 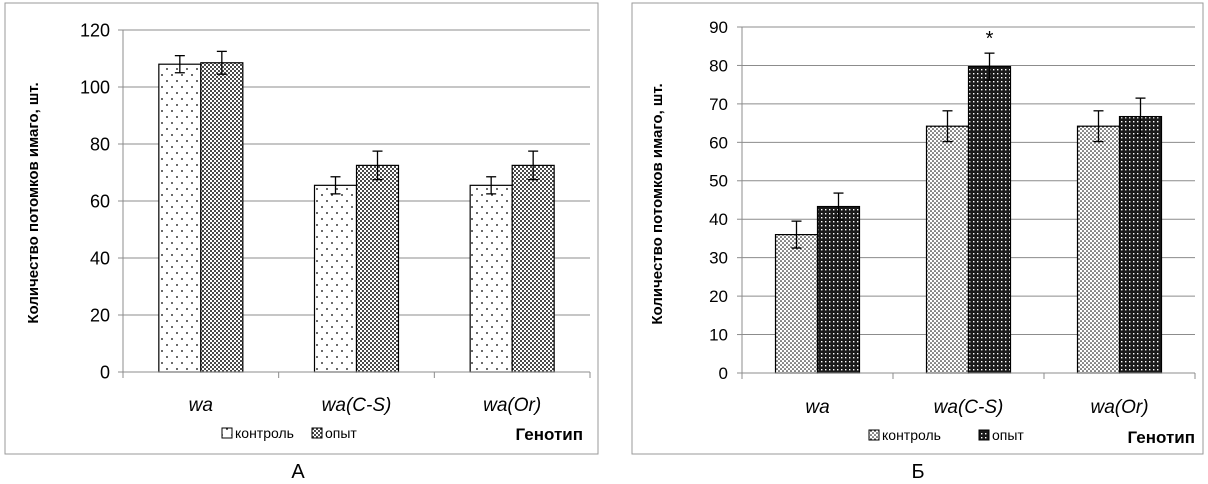 I want to click on y-tick-label: 10, so click(x=718, y=335).